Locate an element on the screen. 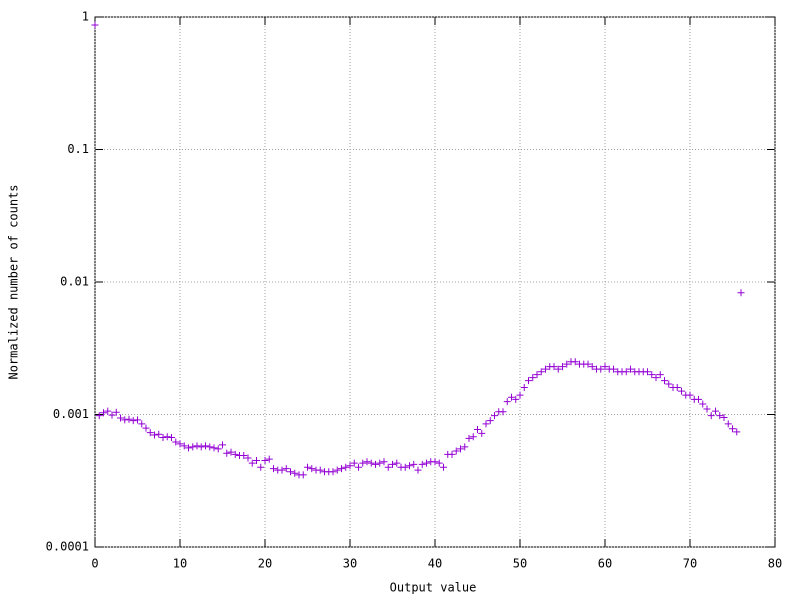 The image size is (800, 600). y-axis-label: Normalized number of counts is located at coordinates (14, 281).